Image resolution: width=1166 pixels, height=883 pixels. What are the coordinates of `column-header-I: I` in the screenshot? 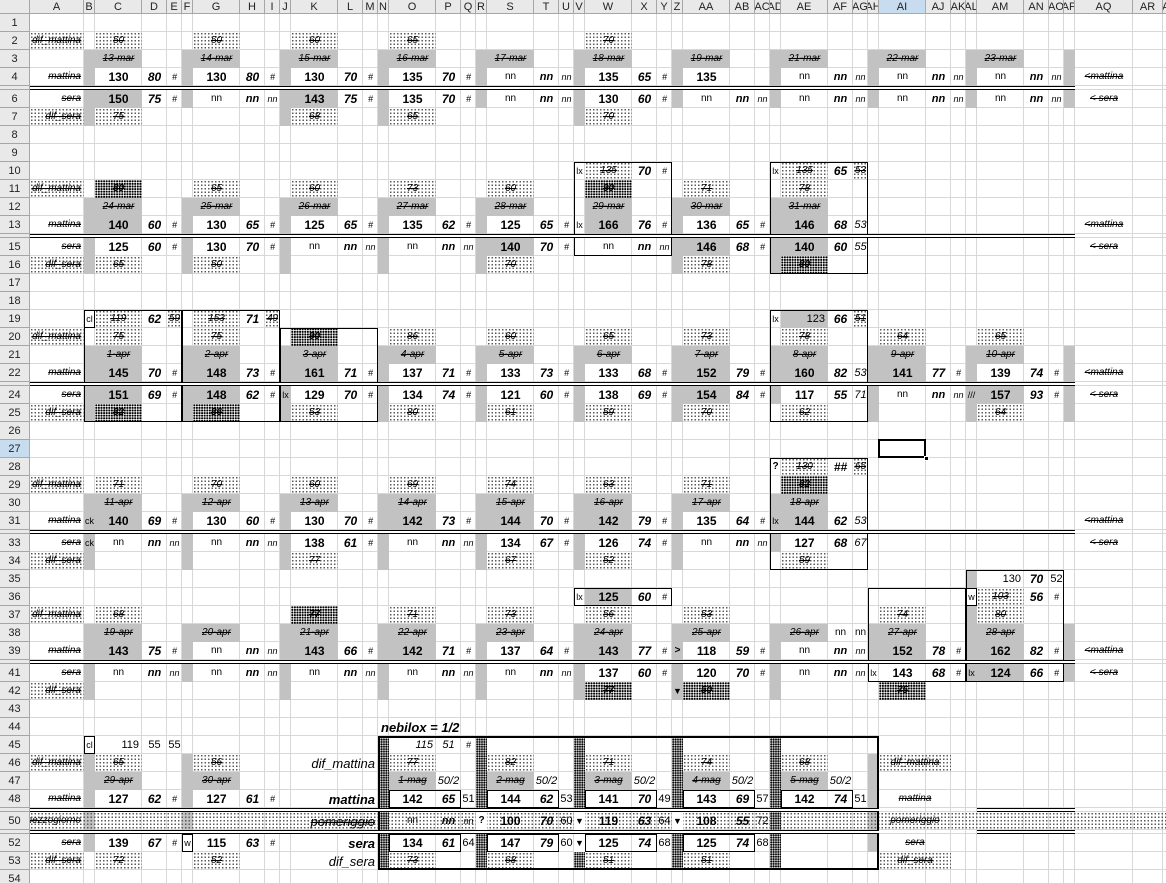 It's located at (272, 7).